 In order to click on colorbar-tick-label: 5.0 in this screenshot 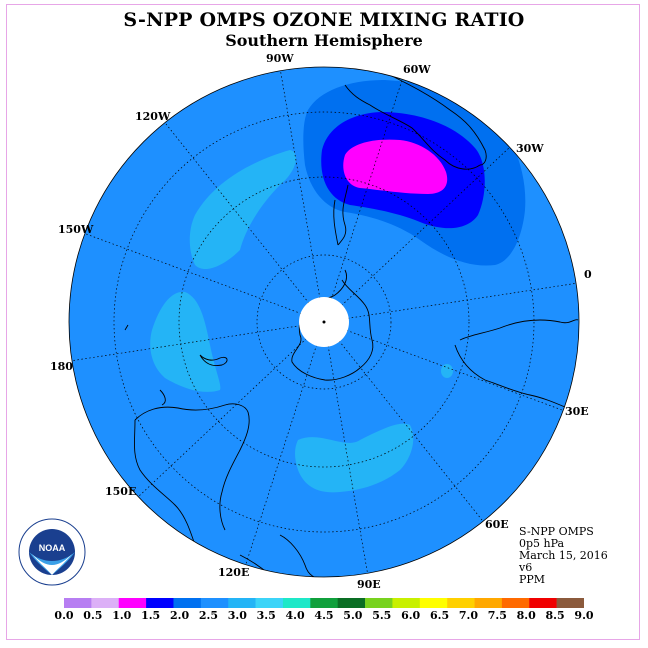, I will do `click(353, 615)`.